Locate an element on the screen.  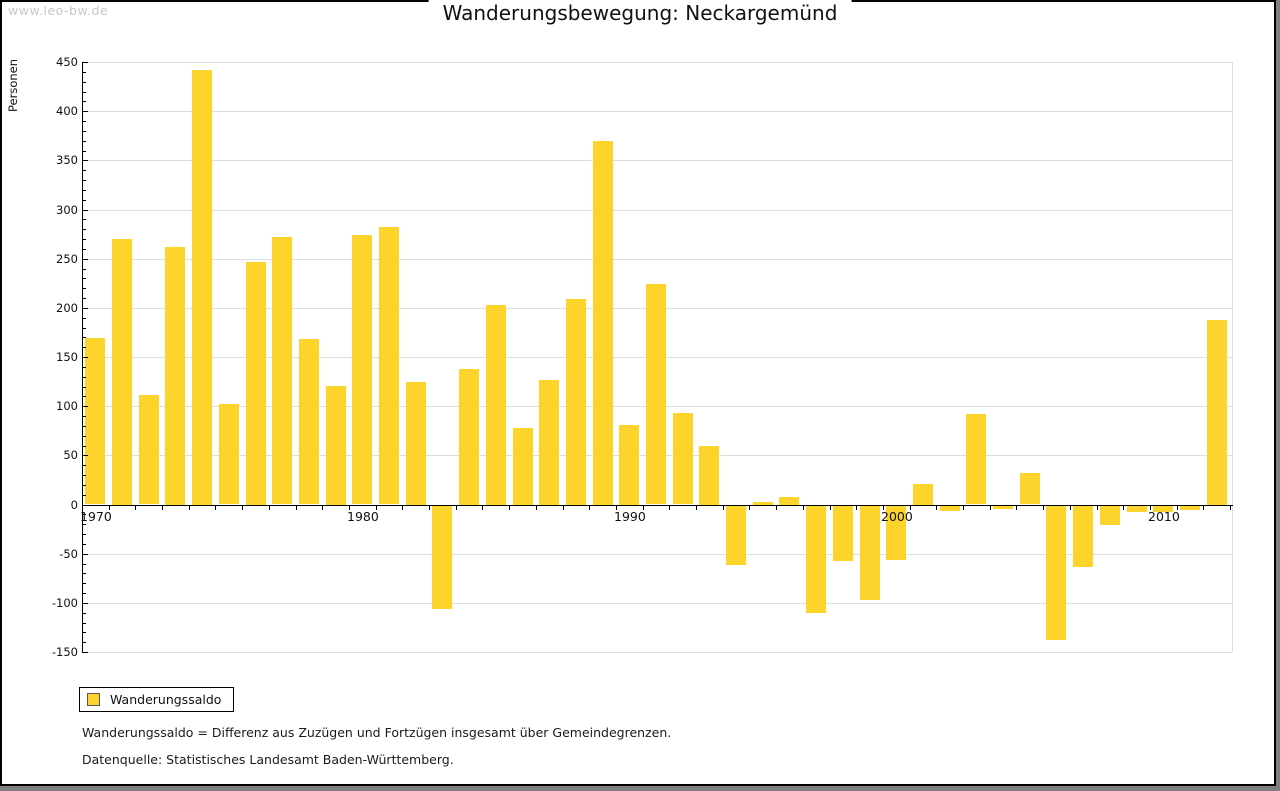
x-tick-label: 1980 is located at coordinates (363, 516).